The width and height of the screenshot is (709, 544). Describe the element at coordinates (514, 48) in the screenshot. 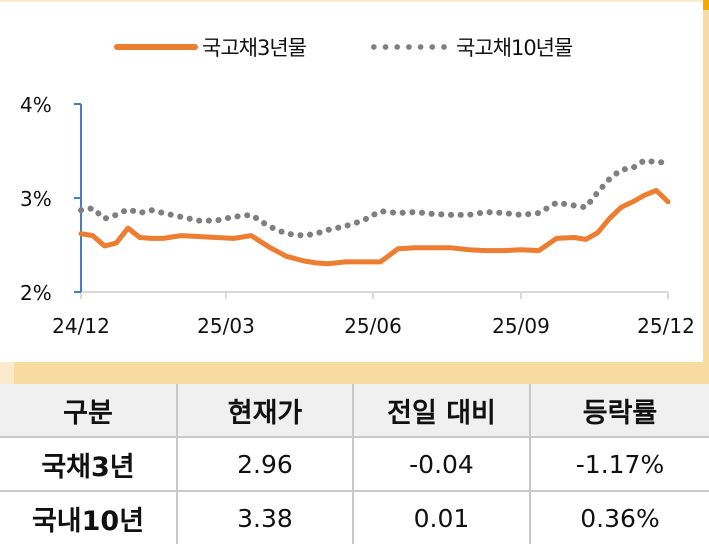

I see `legend-label-10y: 국고채10년물` at that location.